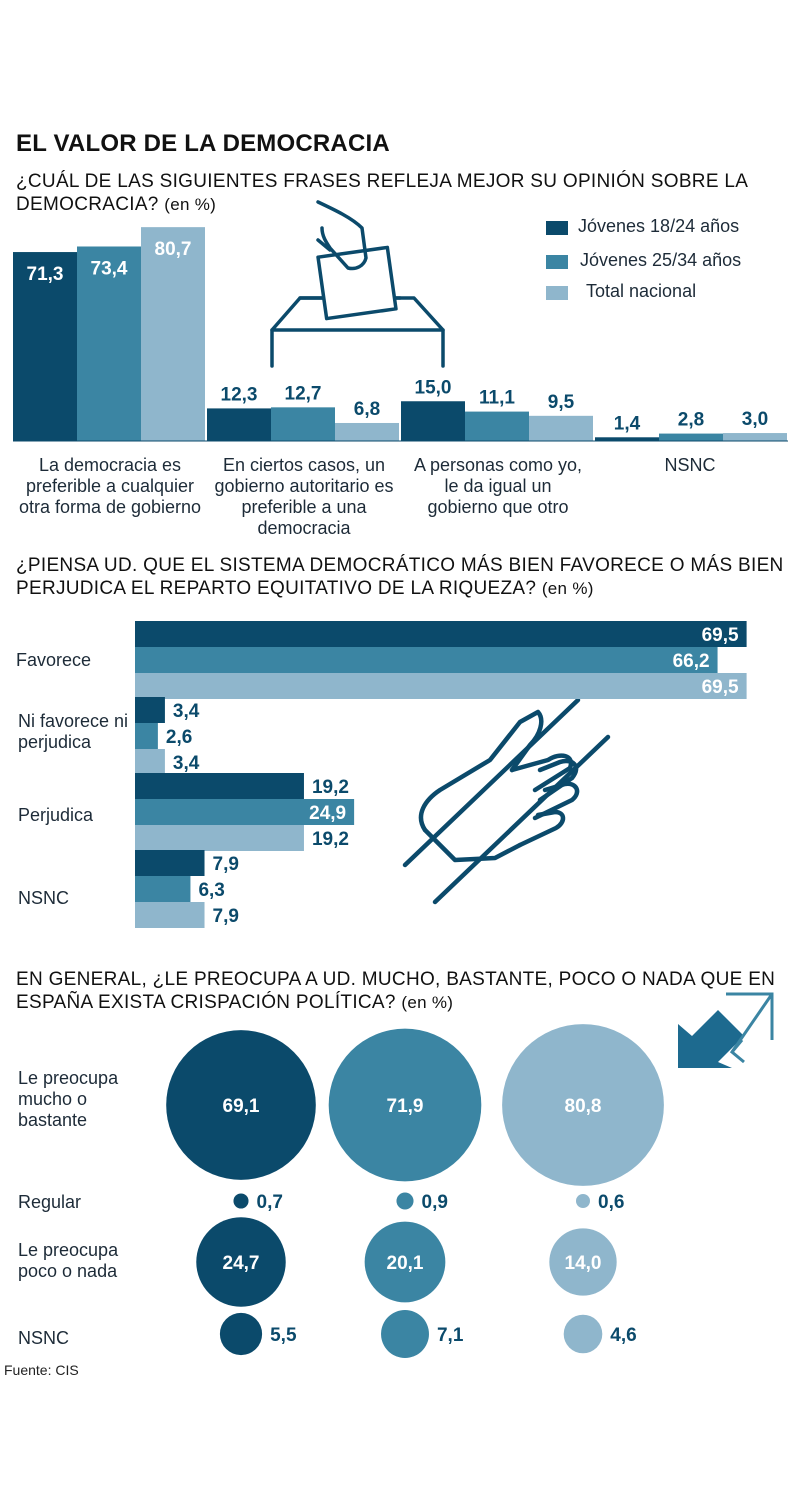 This screenshot has height=1504, width=800. I want to click on bar-label-c0-s0: 71,3, so click(45, 274).